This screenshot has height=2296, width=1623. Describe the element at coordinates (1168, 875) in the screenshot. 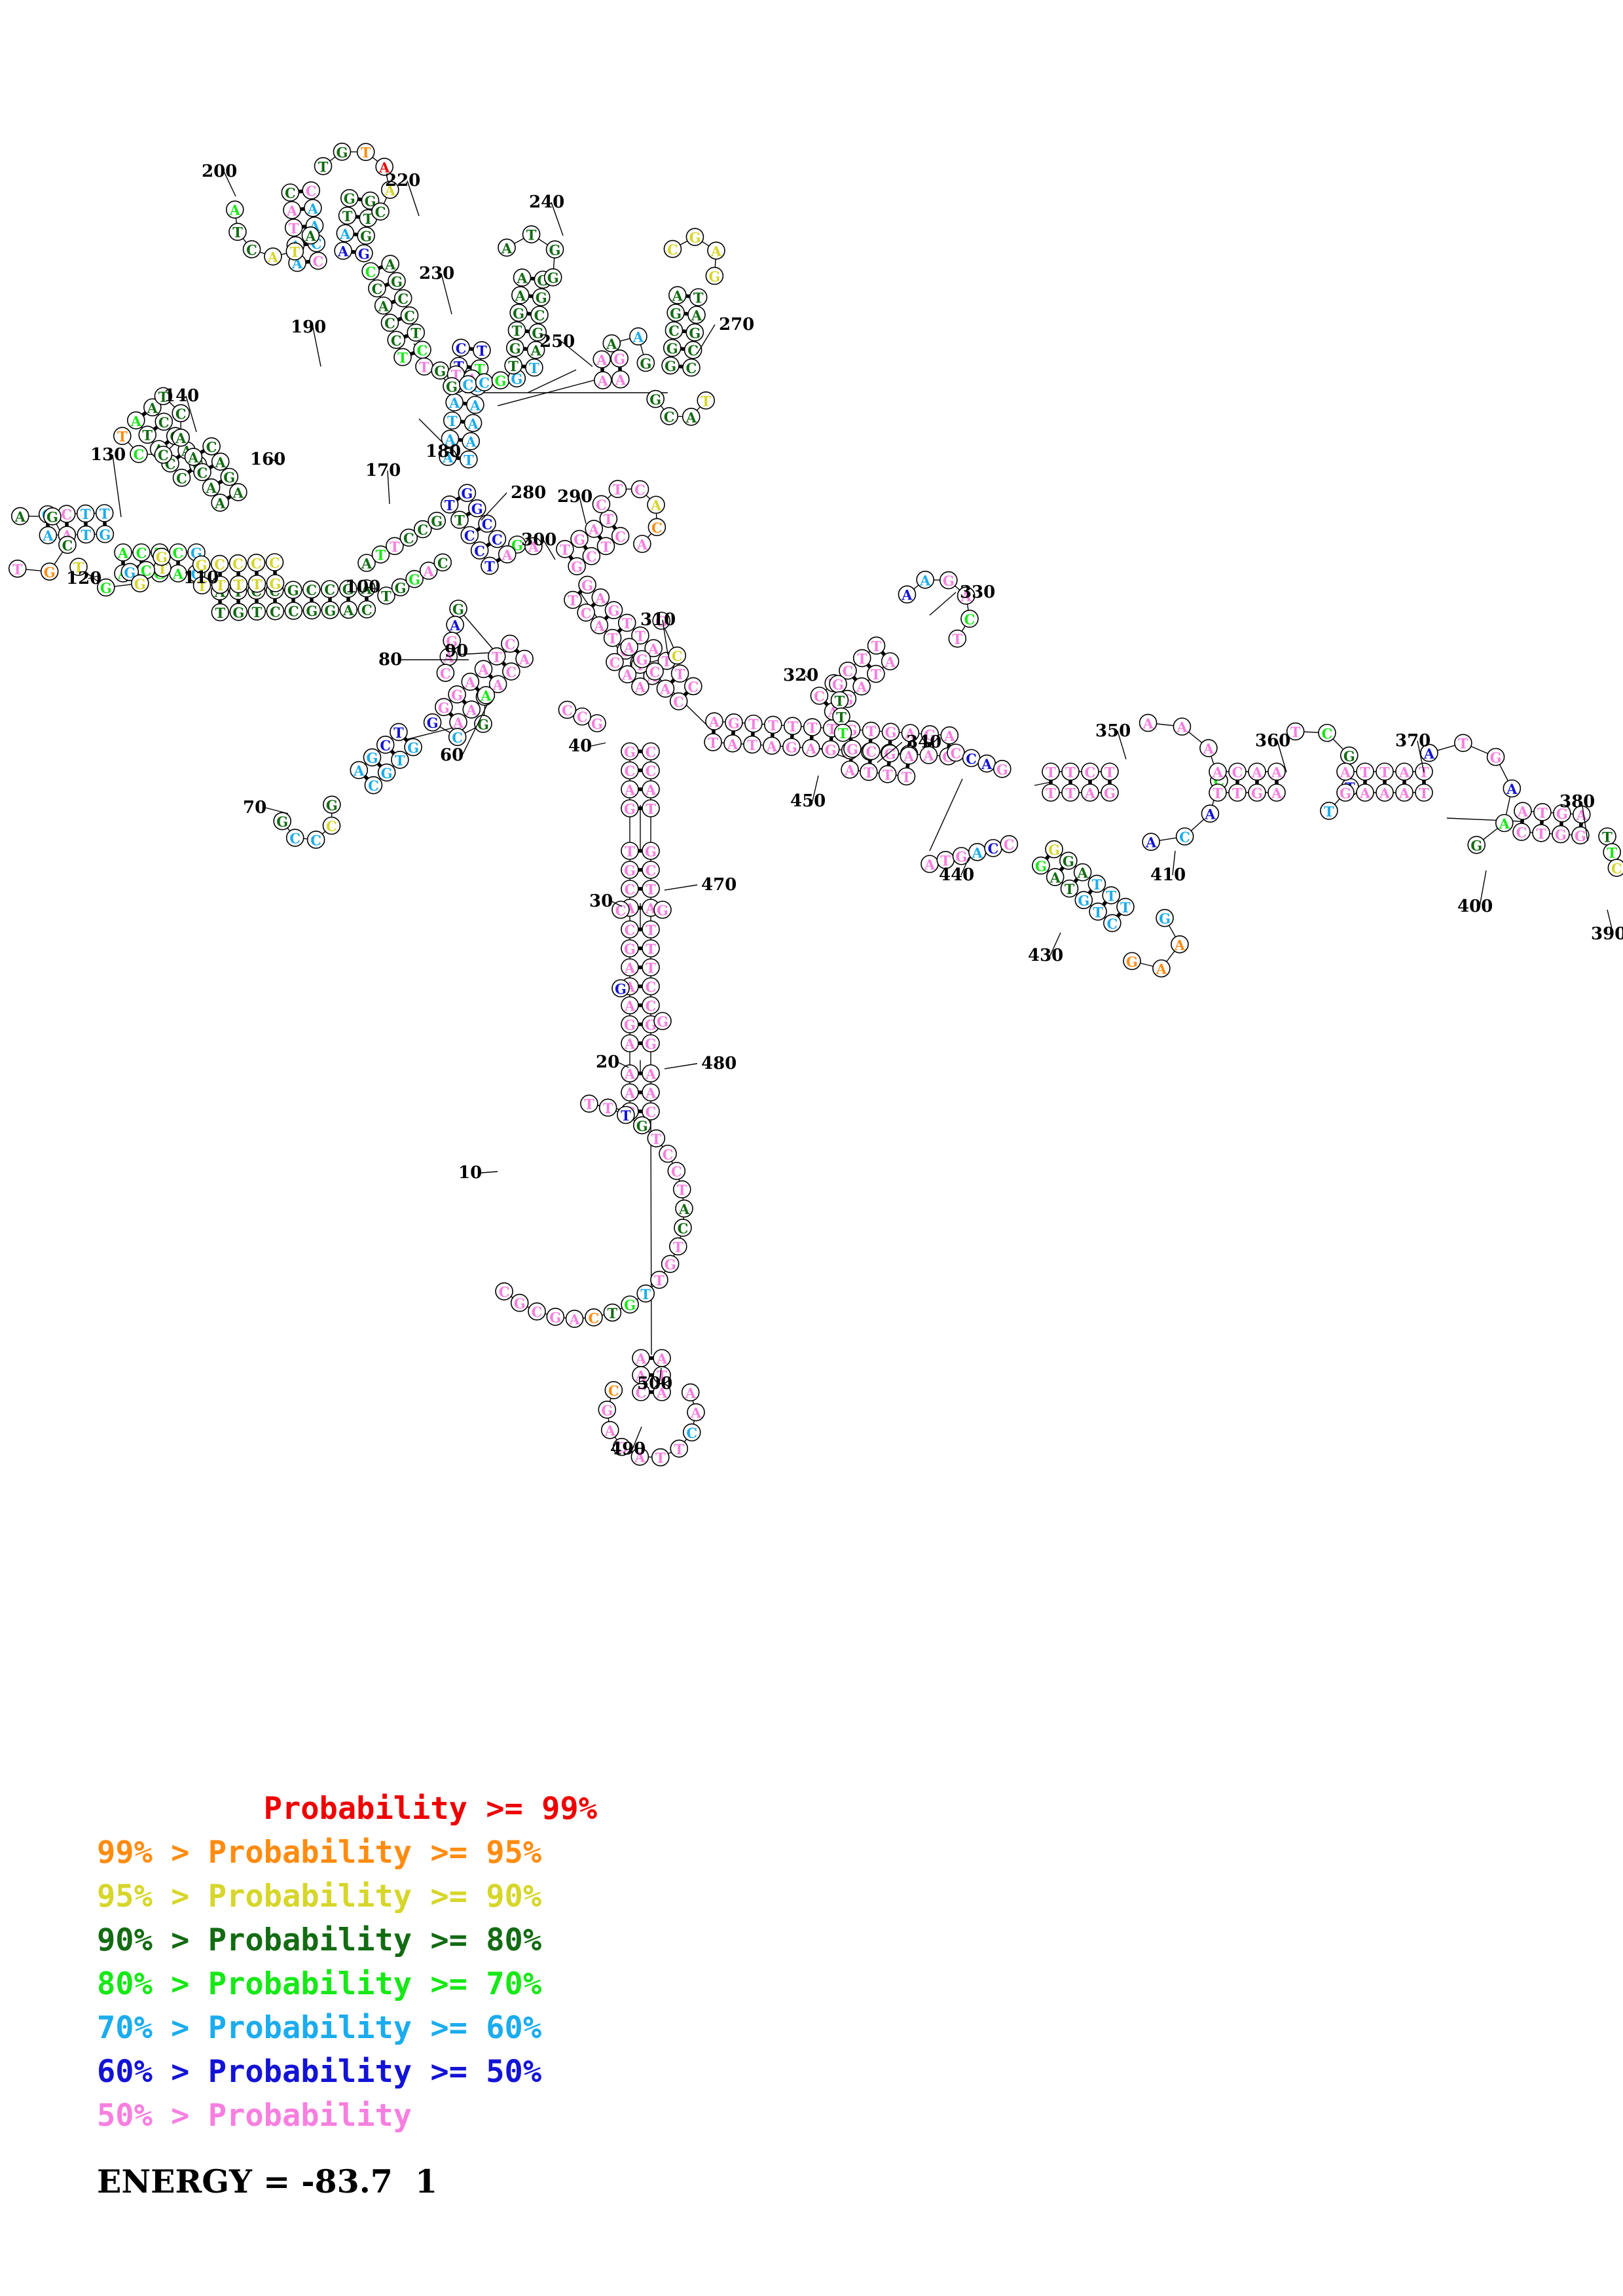

I see `sequence-number-label: 410` at that location.